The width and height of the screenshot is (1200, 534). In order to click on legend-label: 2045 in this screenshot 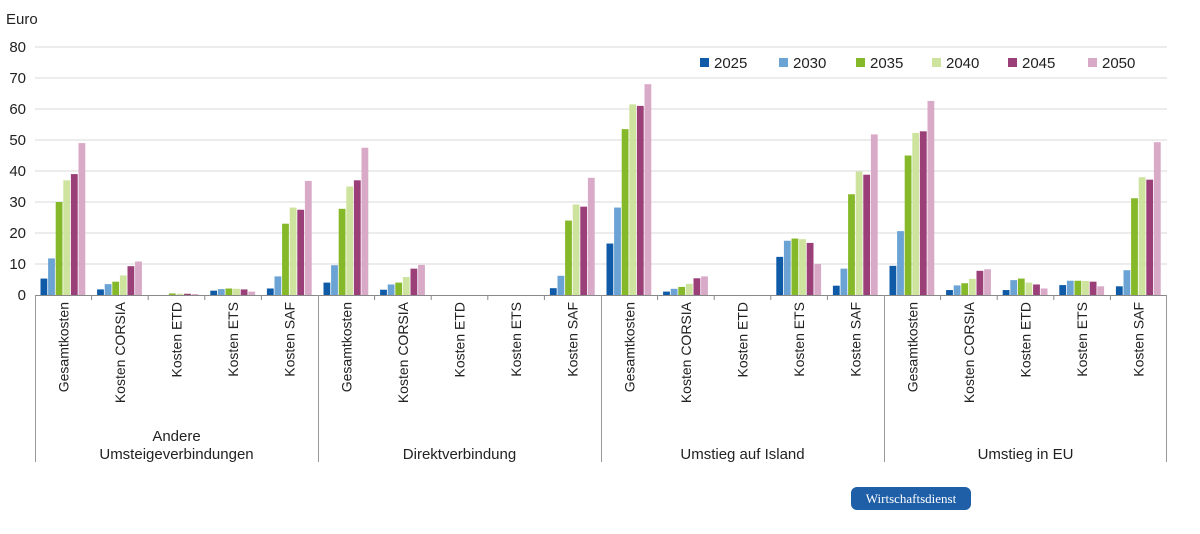, I will do `click(1038, 63)`.